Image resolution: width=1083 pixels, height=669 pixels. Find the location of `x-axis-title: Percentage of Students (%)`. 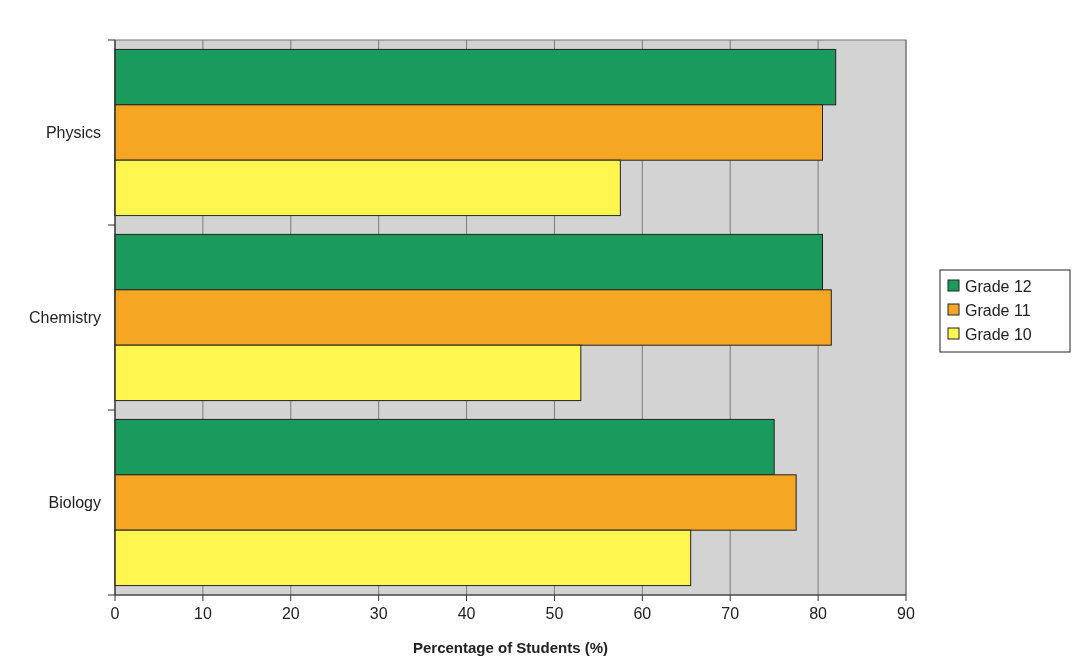

x-axis-title: Percentage of Students (%) is located at coordinates (510, 647).